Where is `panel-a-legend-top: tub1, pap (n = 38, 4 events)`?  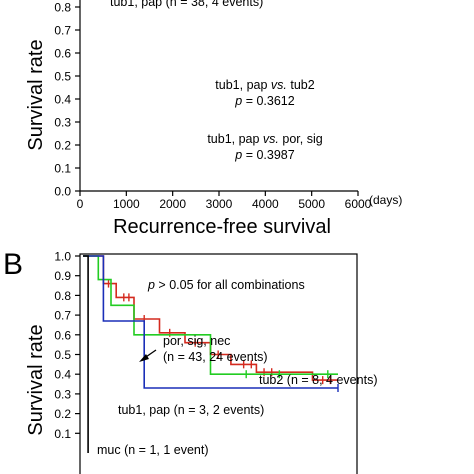
panel-a-legend-top: tub1, pap (n = 38, 4 events) is located at coordinates (186, 4).